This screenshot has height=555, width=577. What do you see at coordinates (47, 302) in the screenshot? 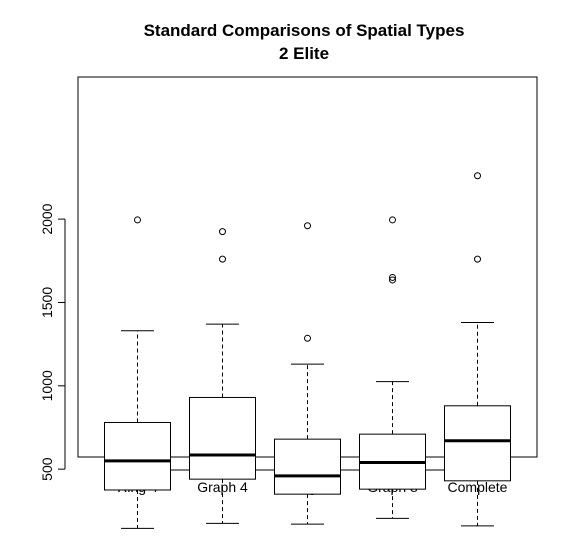
I see `y-tick-label: 1500` at bounding box center [47, 302].